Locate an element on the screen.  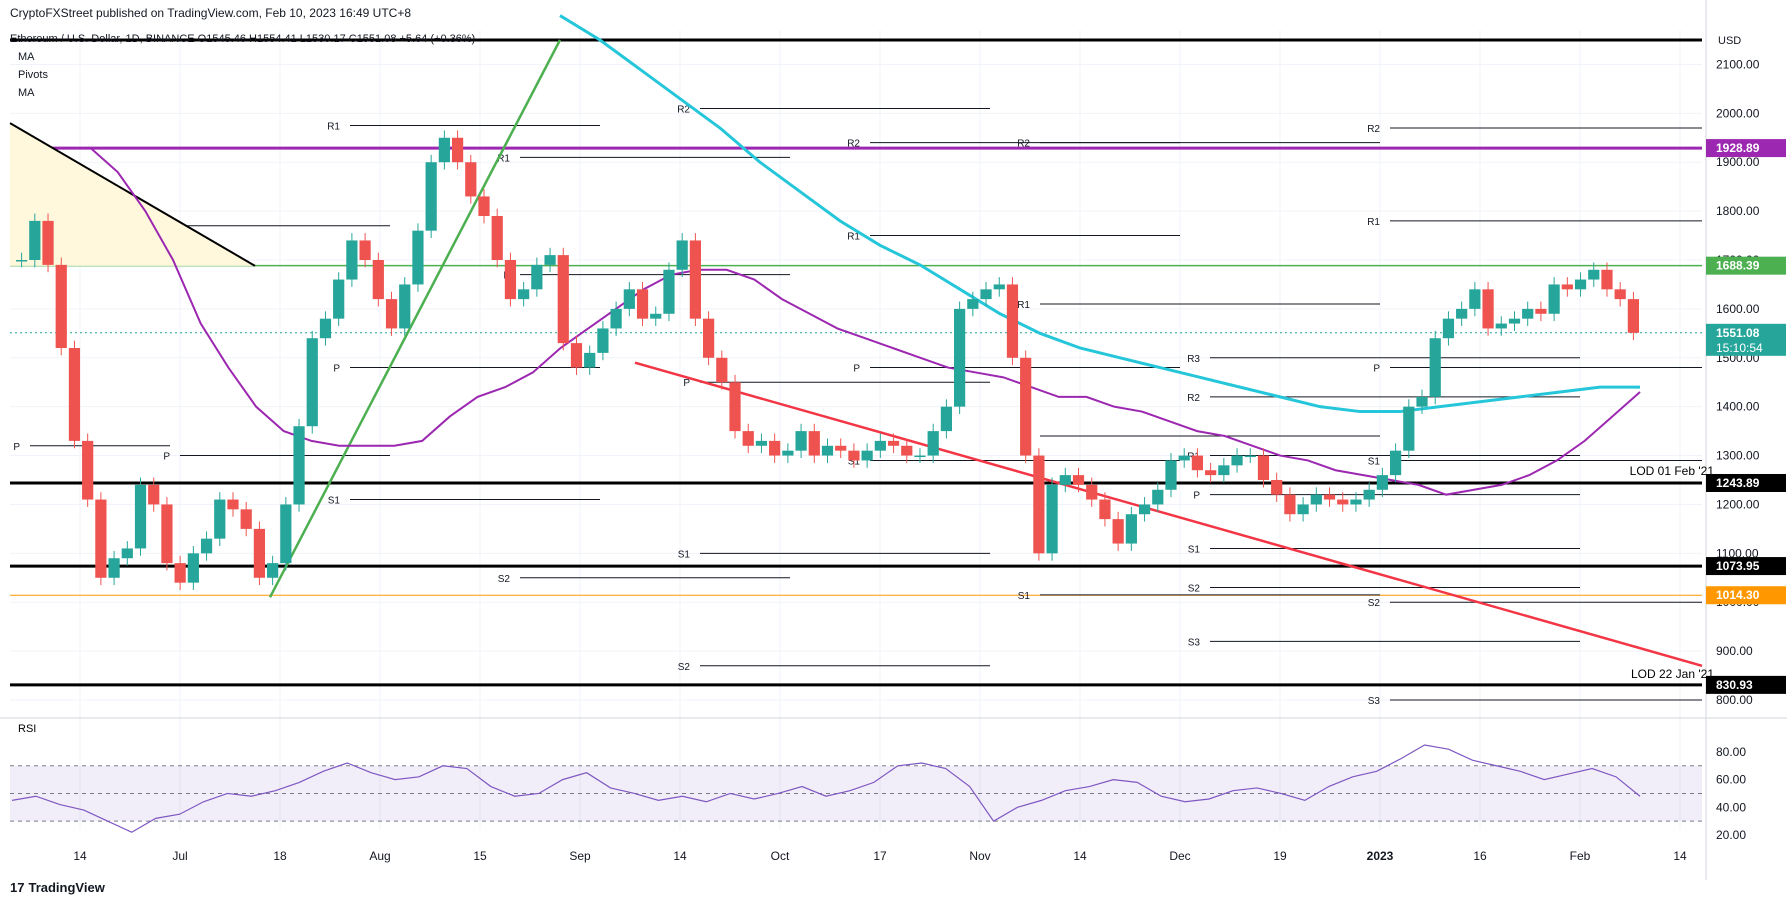
y-tick-label: 2100.00 is located at coordinates (1738, 64).